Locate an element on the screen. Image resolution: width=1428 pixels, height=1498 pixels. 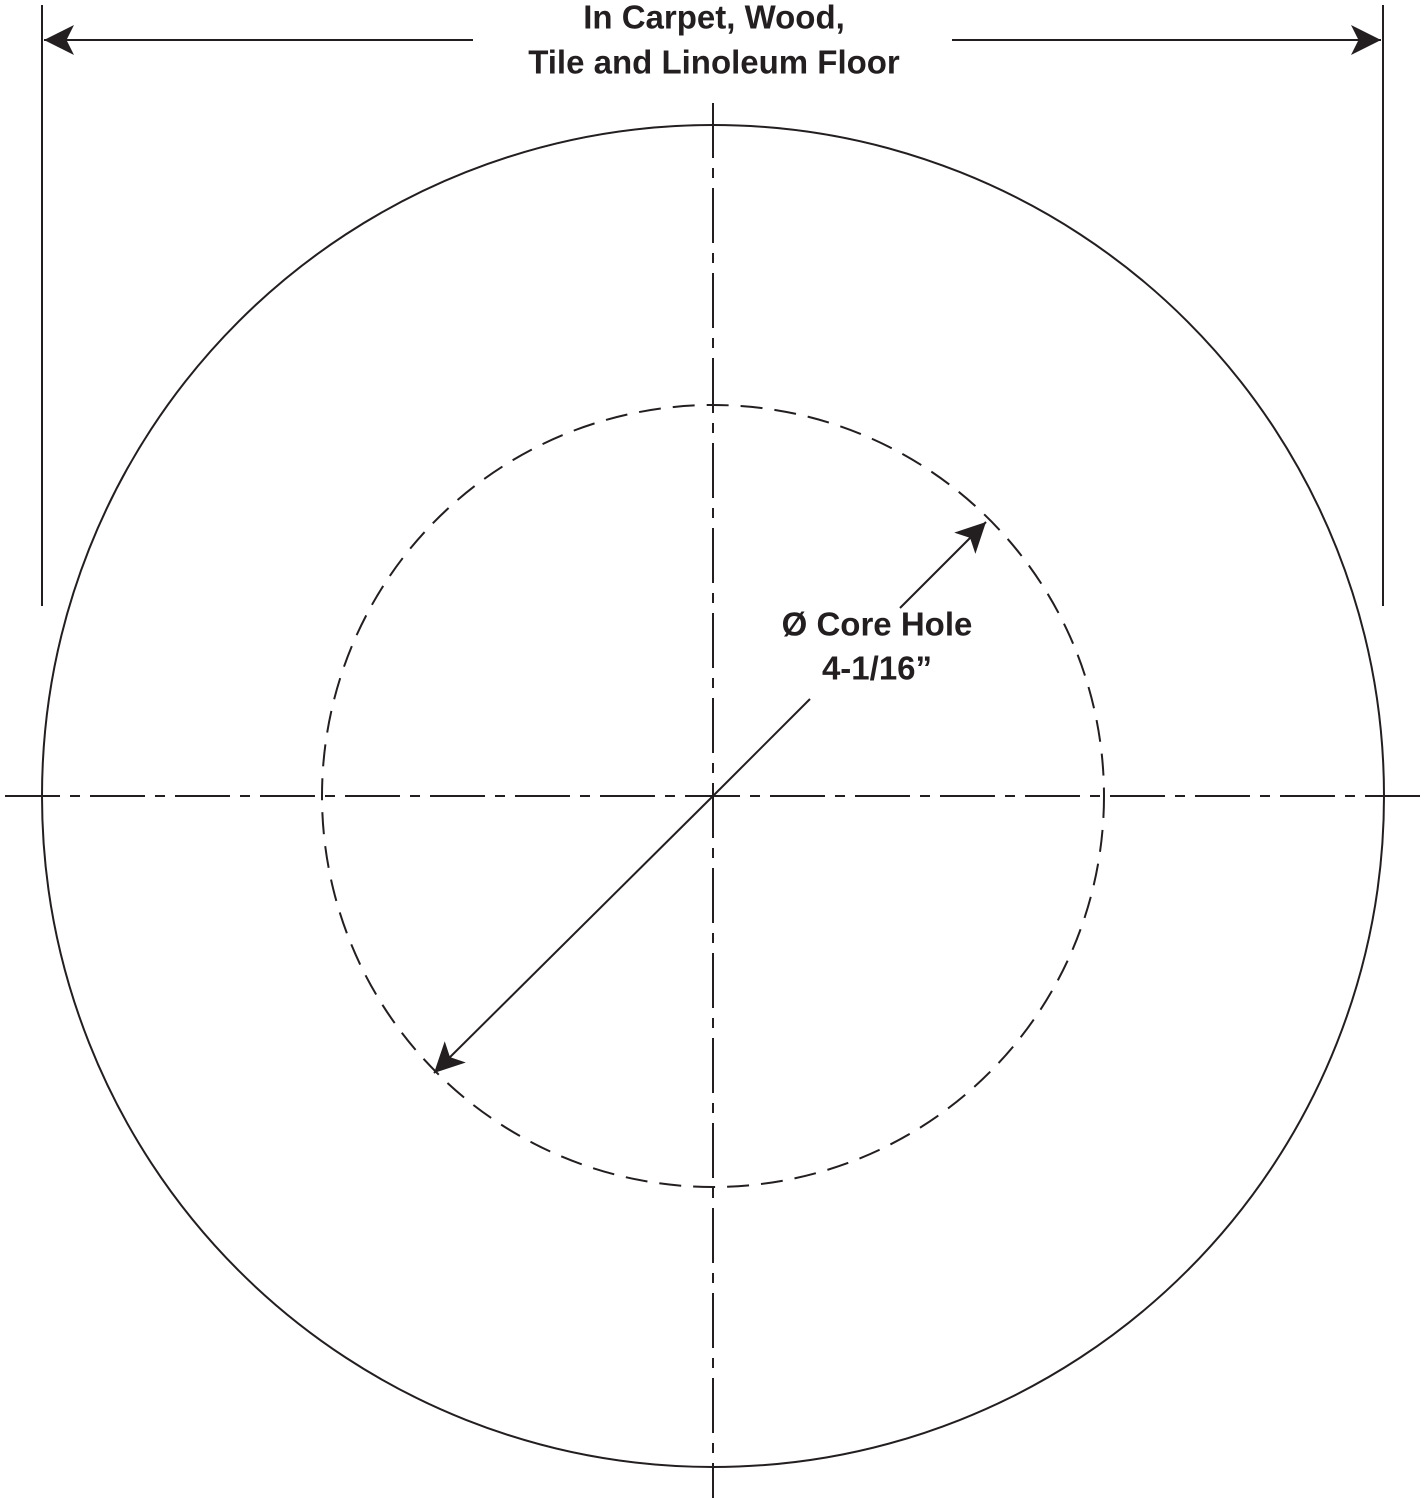
width-label: Tile and Linoleum Floor is located at coordinates (714, 62).